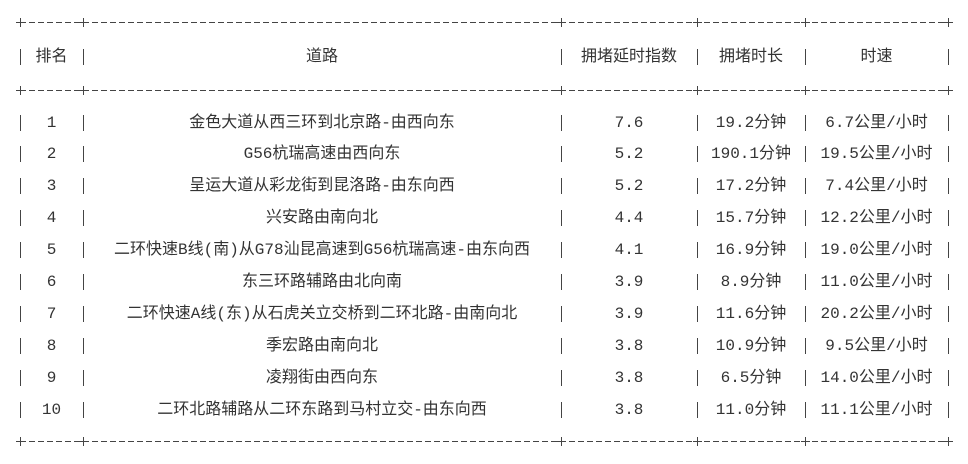 This screenshot has height=464, width=968. Describe the element at coordinates (321, 346) in the screenshot. I see `cell-road: 季宏路由南向北` at that location.